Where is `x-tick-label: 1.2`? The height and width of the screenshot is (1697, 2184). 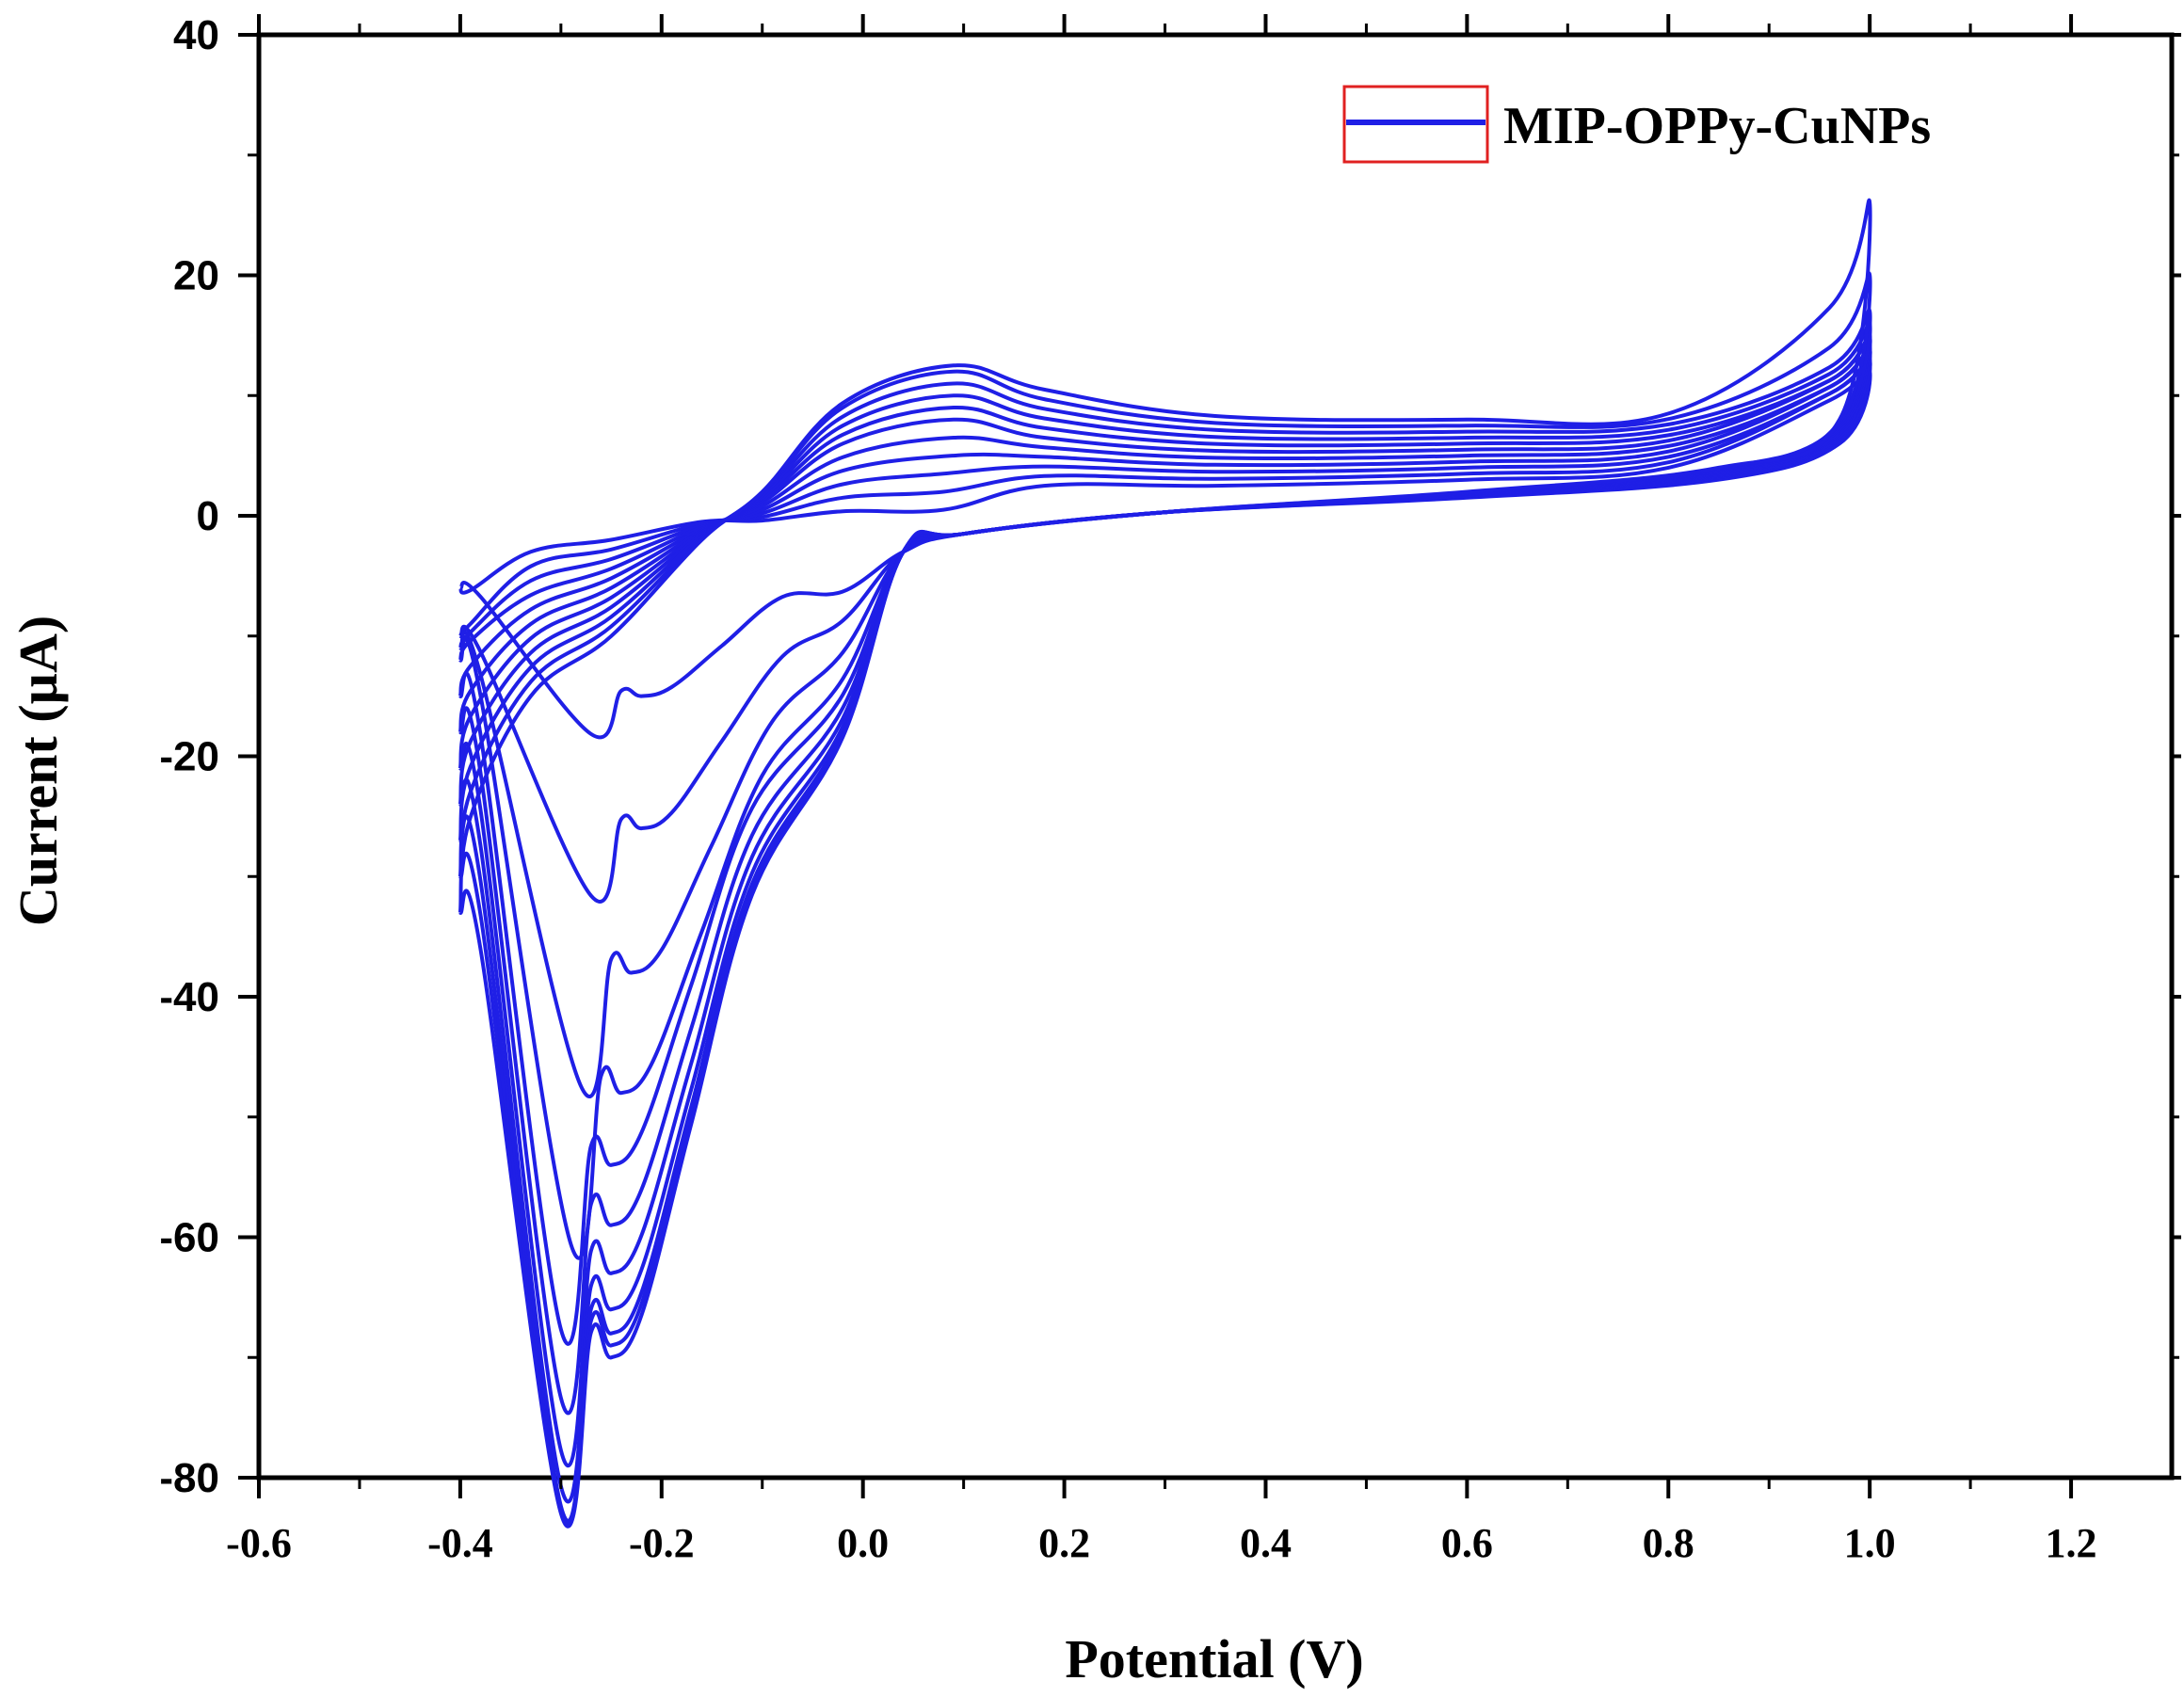
x-tick-label: 1.2 is located at coordinates (2071, 1543).